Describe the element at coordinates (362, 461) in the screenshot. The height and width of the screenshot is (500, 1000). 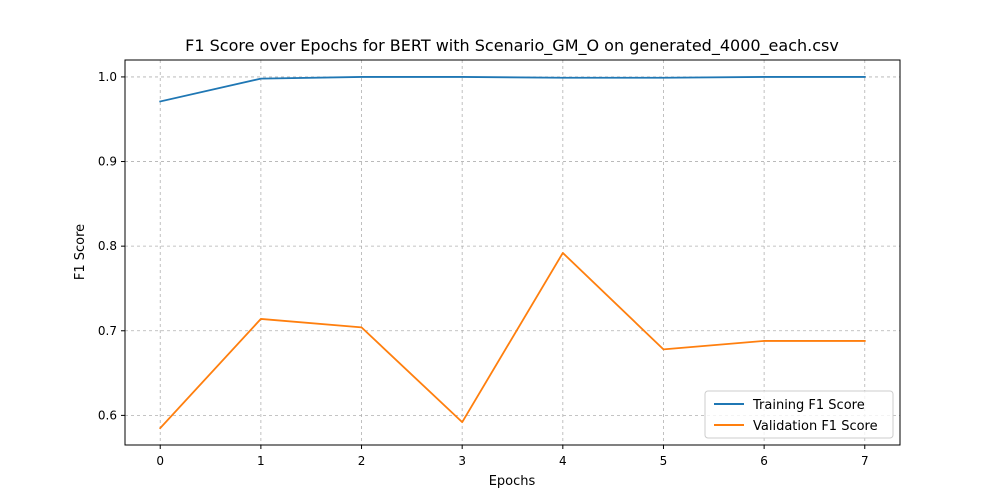
I see `x-tick-label: 2` at that location.